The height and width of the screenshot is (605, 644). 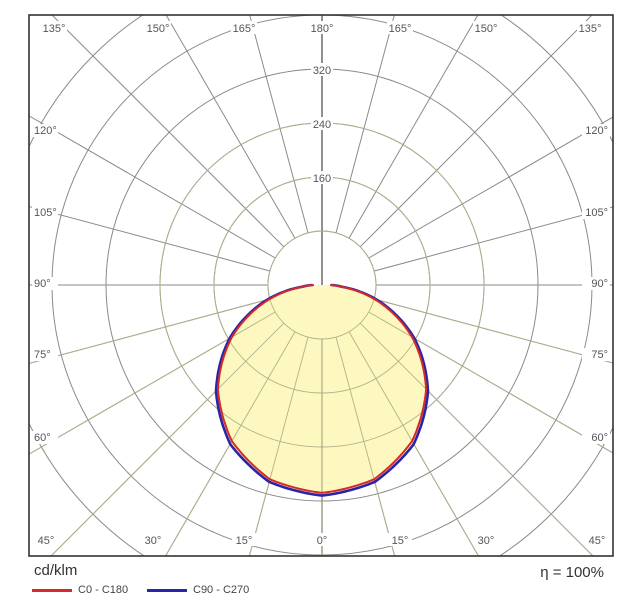 I want to click on legend-item-c0-c180: C0 - C180, so click(x=80, y=590).